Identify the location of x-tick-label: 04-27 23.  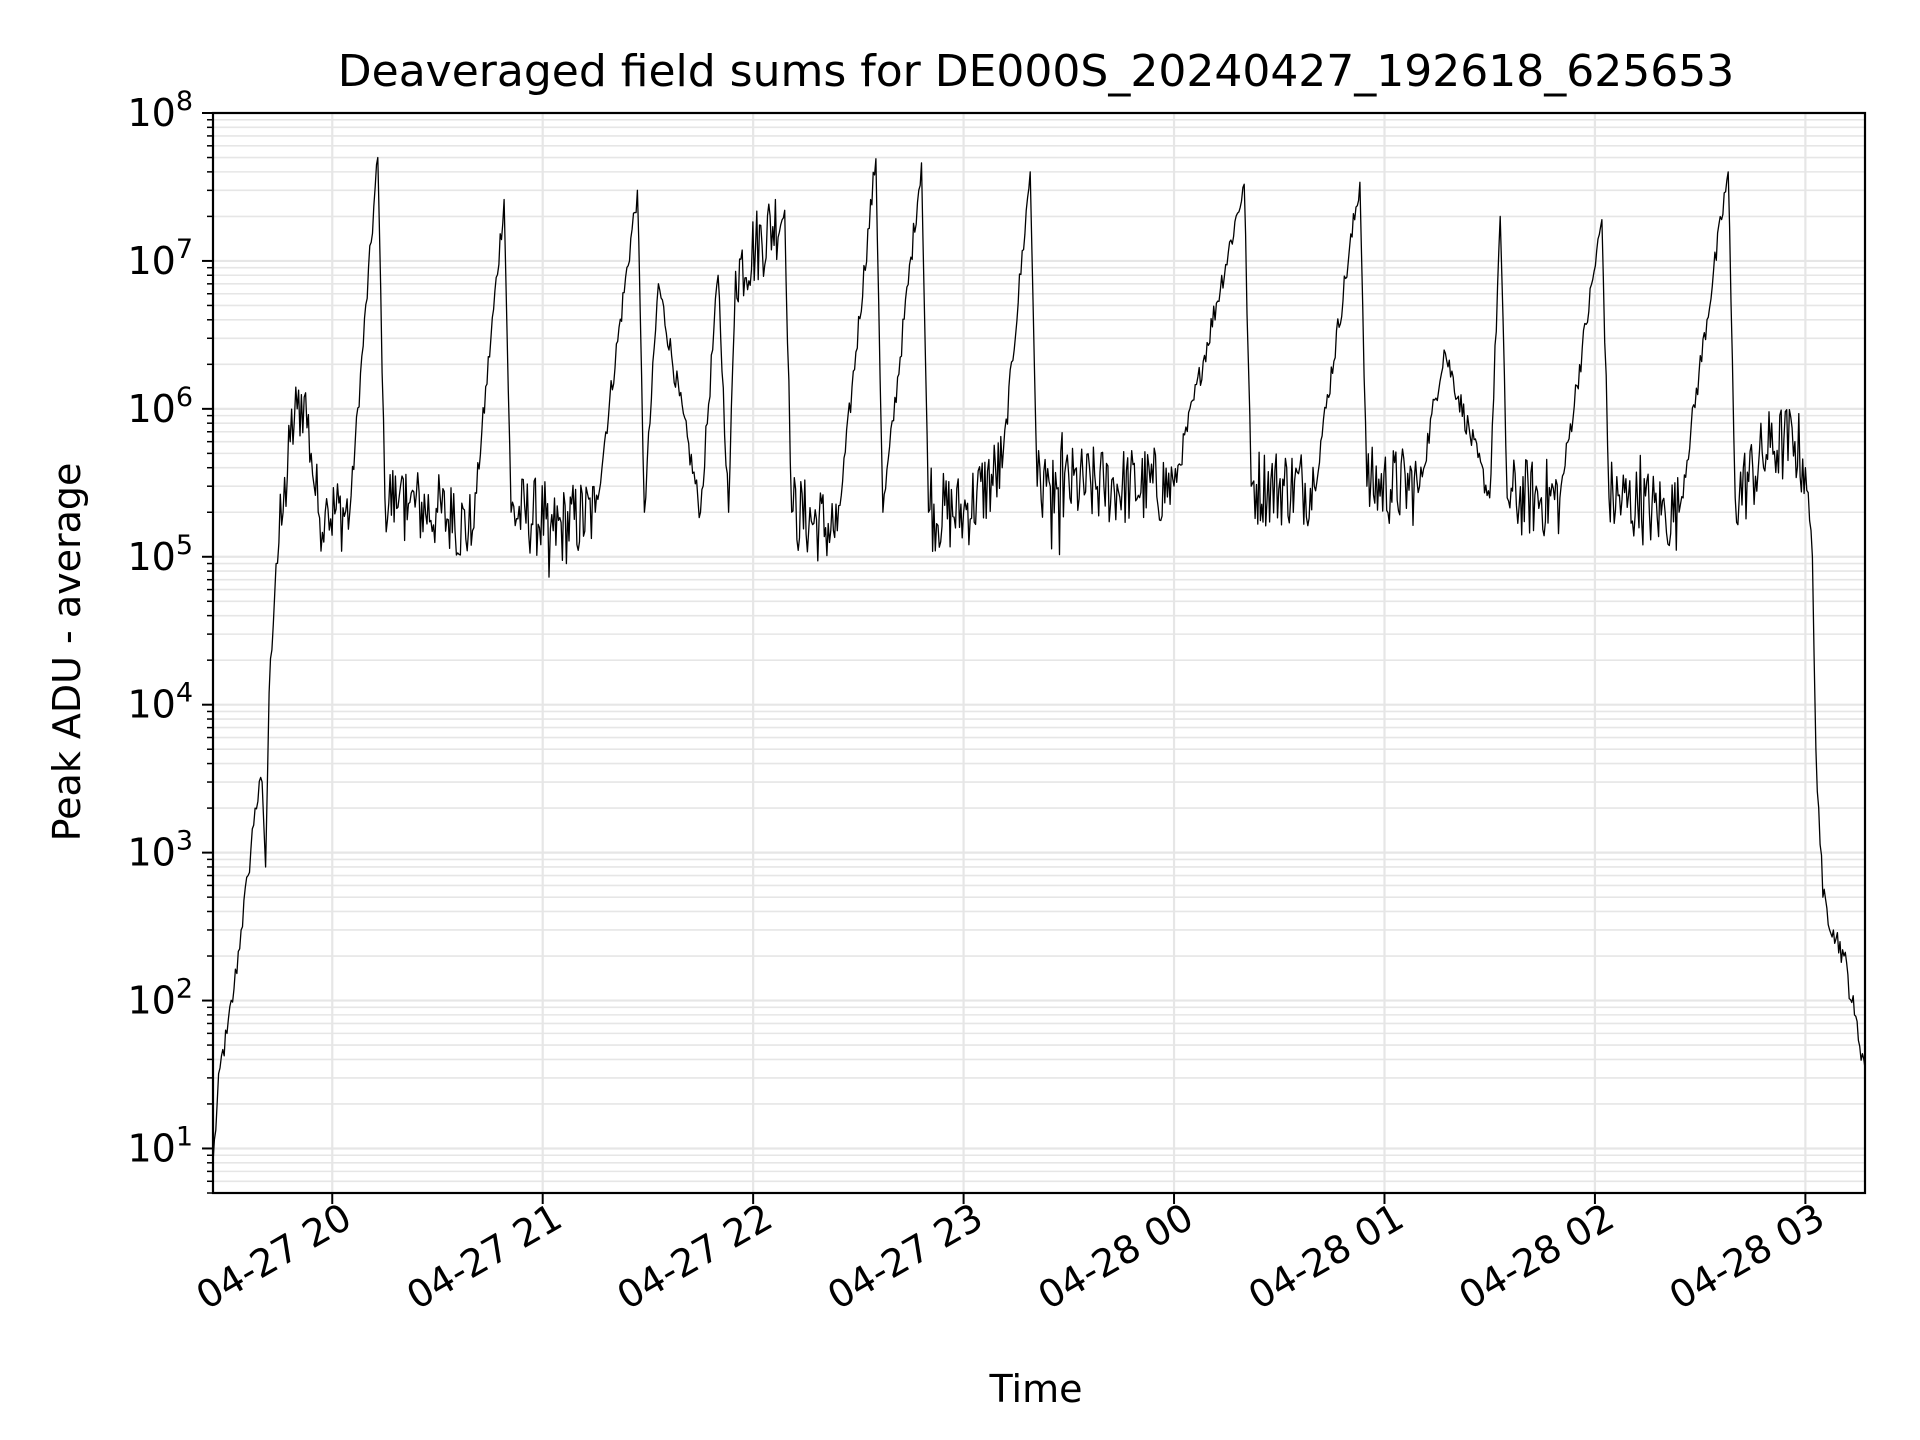
(905, 1257).